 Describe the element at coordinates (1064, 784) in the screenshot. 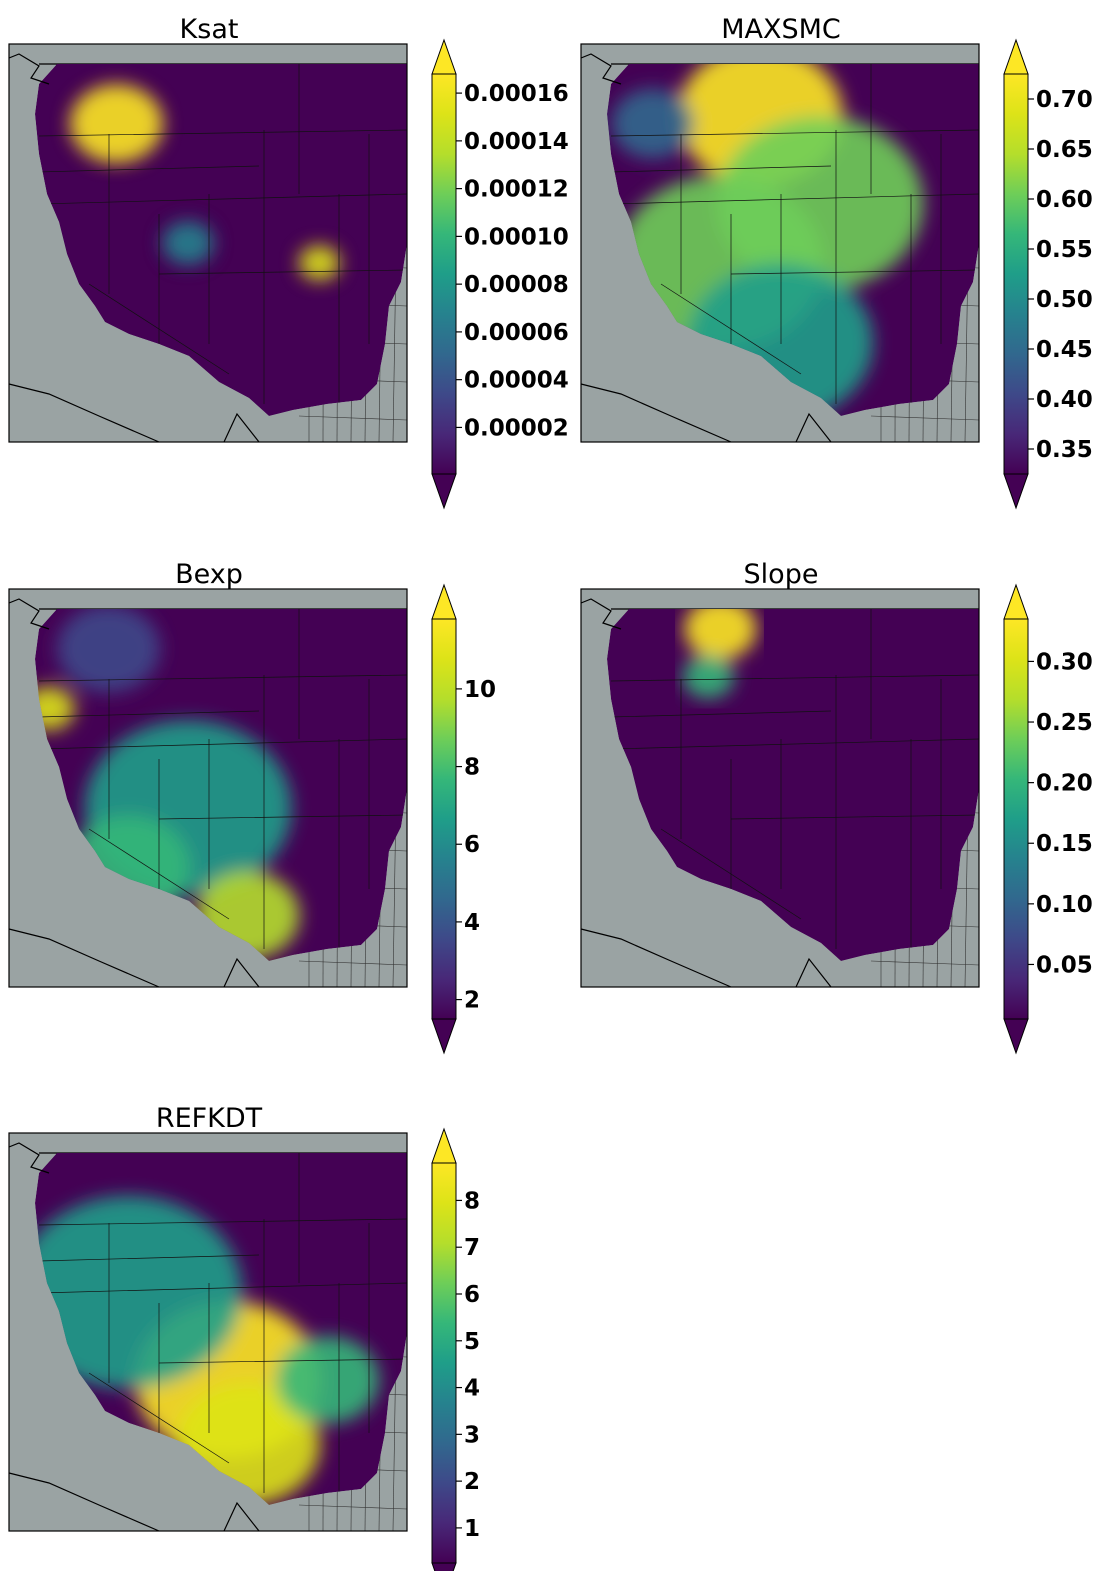

I see `colorbar-tick-label: 0.20` at that location.